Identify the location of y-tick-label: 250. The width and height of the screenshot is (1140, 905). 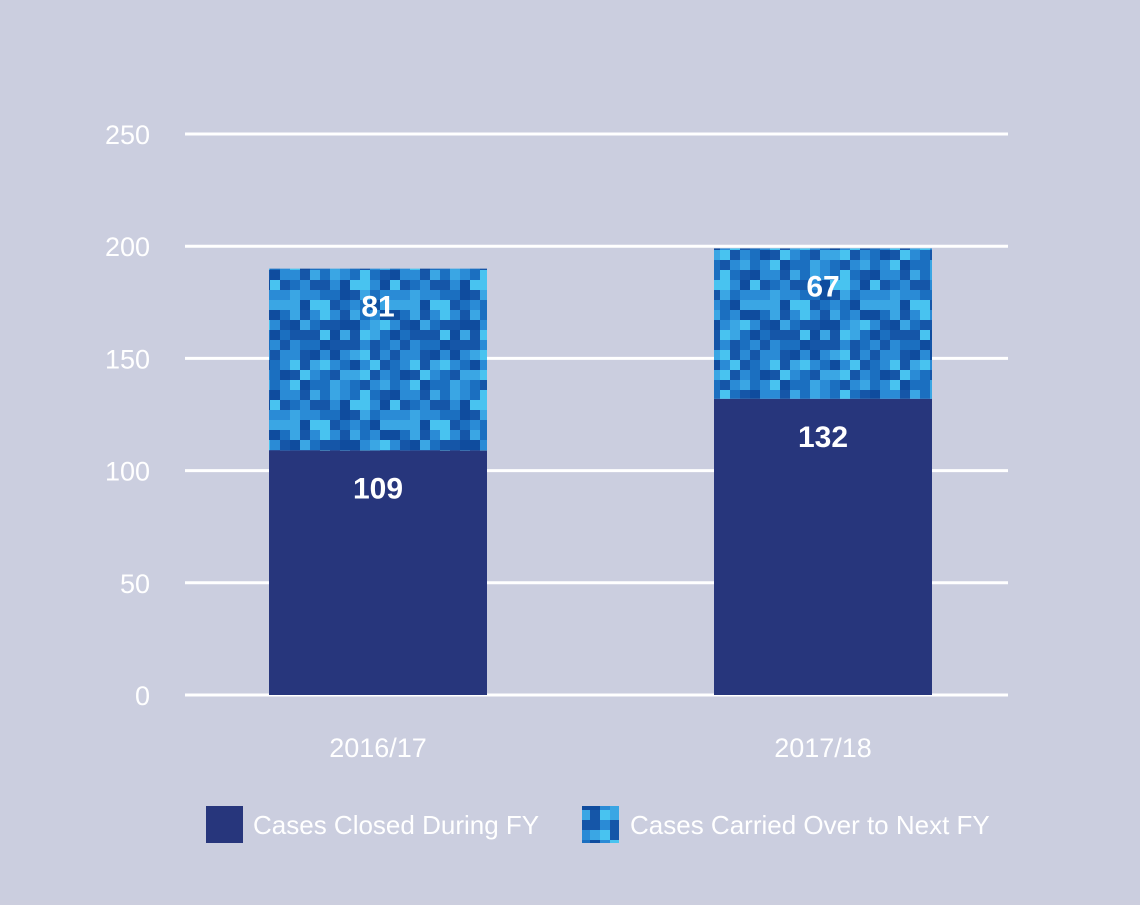
(127, 135).